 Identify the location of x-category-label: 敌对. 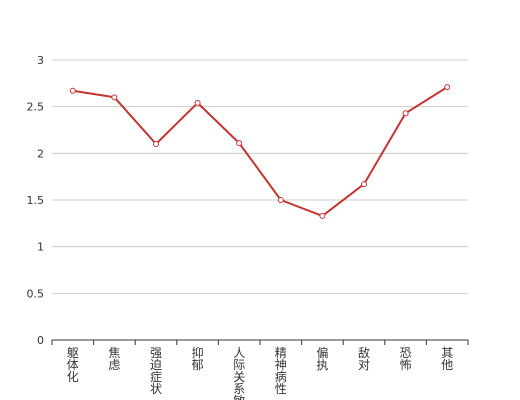
(364, 358).